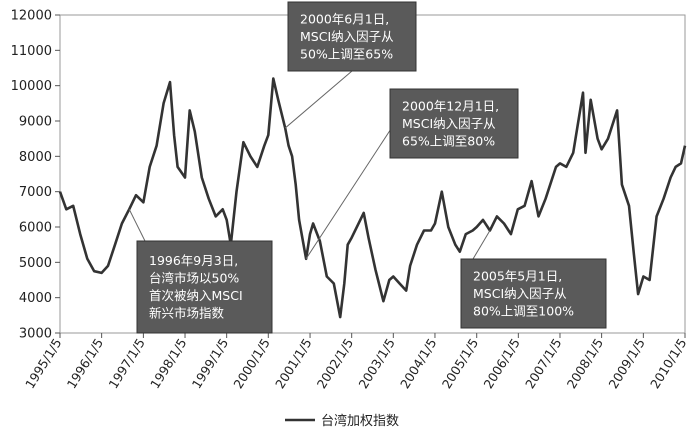  Describe the element at coordinates (210, 364) in the screenshot. I see `x-tick-label: 1999/1/5` at that location.